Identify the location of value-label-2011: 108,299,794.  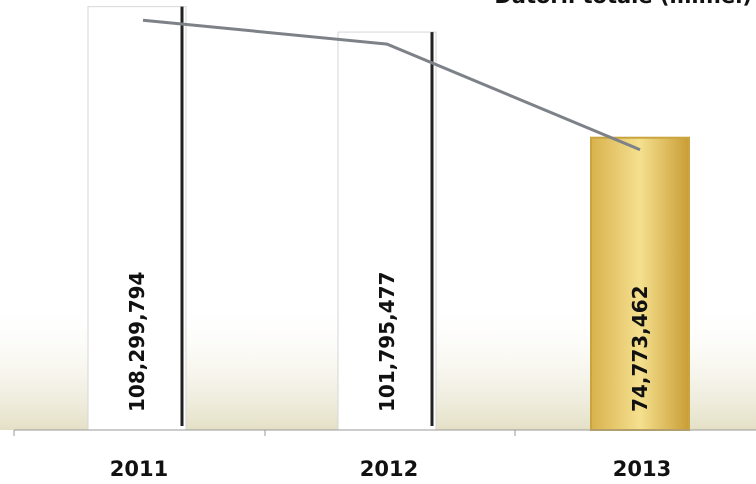
(137, 342).